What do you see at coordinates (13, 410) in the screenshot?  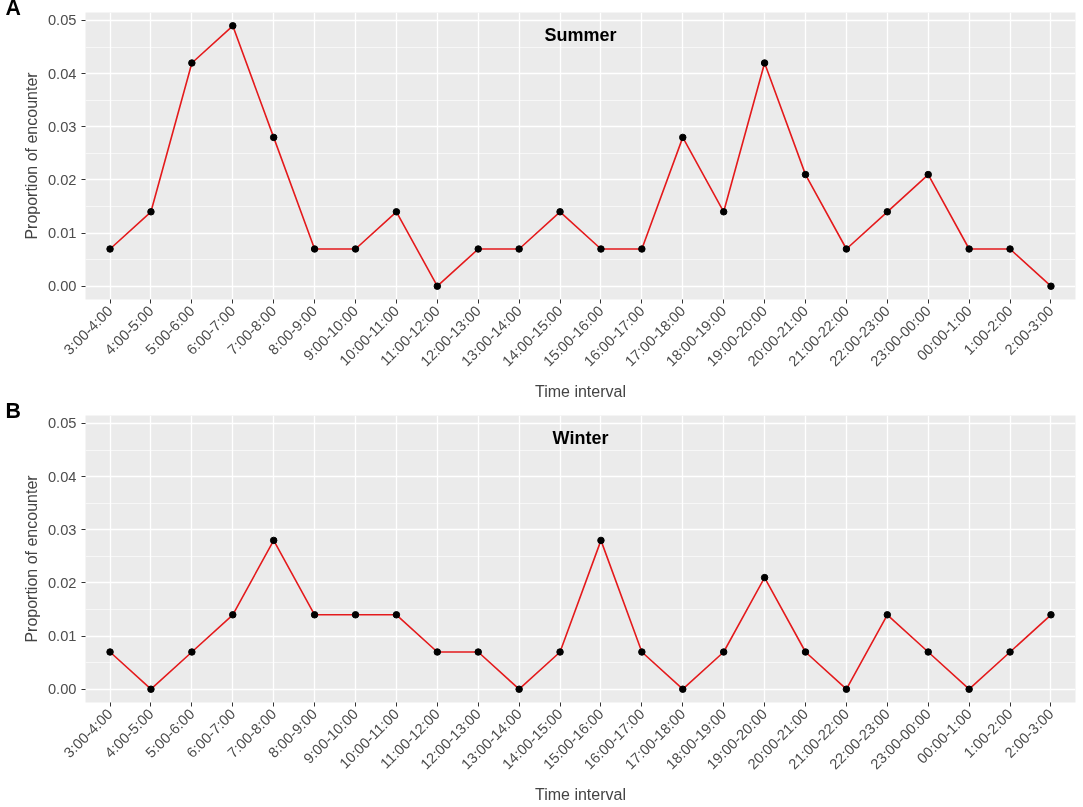 I see `text: B` at bounding box center [13, 410].